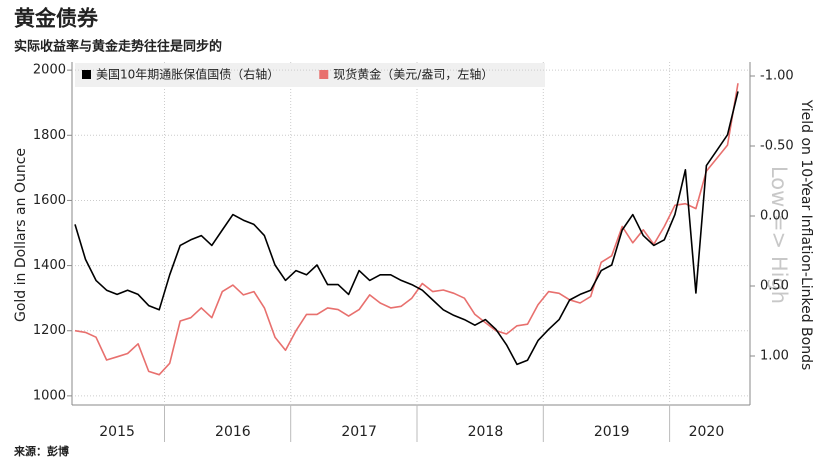  Describe the element at coordinates (774, 216) in the screenshot. I see `y2-tick-label: 0.00` at that location.